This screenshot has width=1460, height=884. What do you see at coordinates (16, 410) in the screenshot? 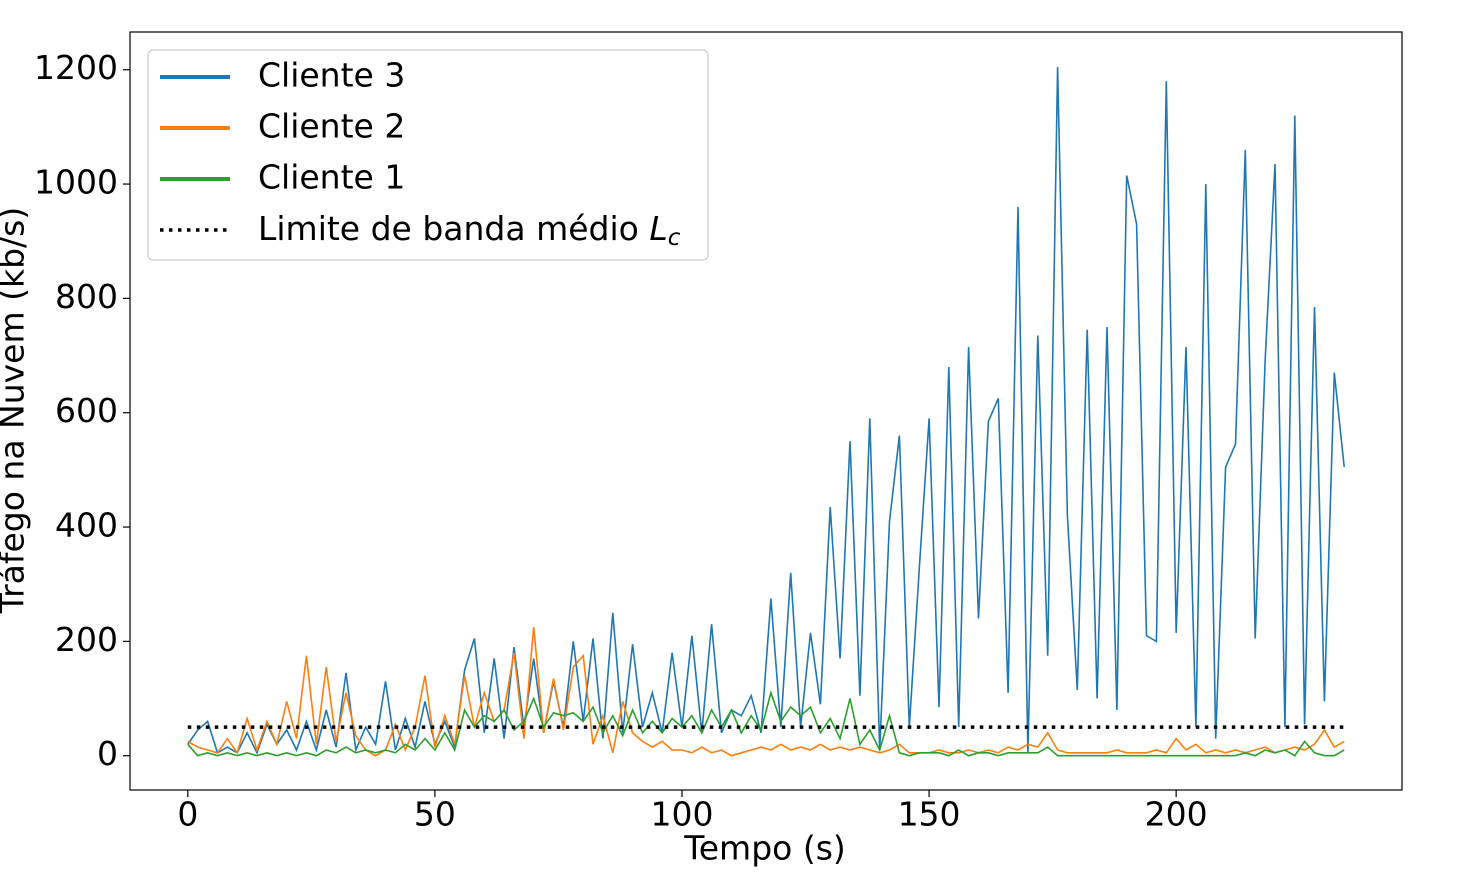
I see `y-axis-label: Tráfego na Nuvem (kb/s)` at bounding box center [16, 410].